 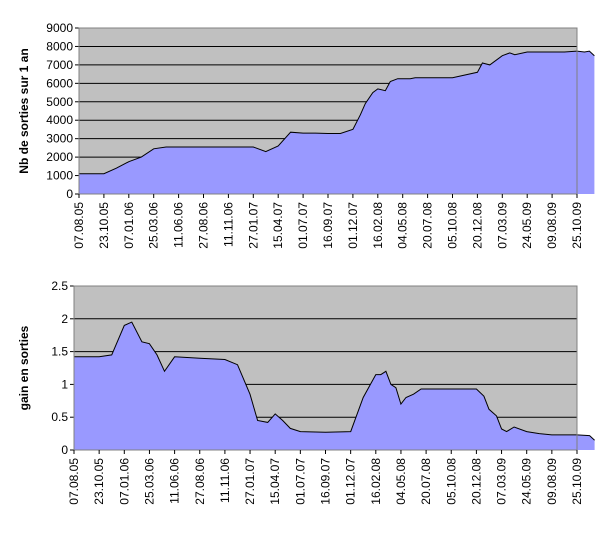 I want to click on x-tick-label: 15.04.07, so click(x=278, y=225).